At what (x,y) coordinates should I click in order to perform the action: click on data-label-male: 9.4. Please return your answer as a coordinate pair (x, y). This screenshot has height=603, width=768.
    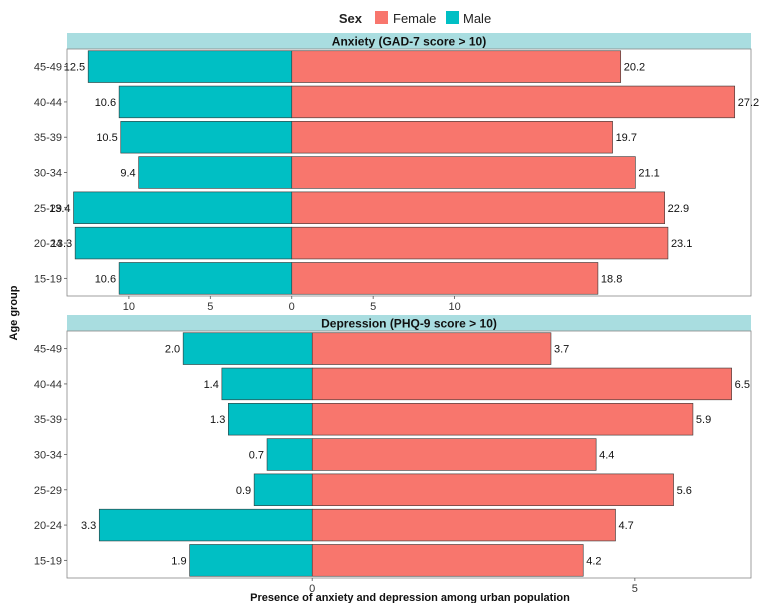
    Looking at the image, I should click on (127, 174).